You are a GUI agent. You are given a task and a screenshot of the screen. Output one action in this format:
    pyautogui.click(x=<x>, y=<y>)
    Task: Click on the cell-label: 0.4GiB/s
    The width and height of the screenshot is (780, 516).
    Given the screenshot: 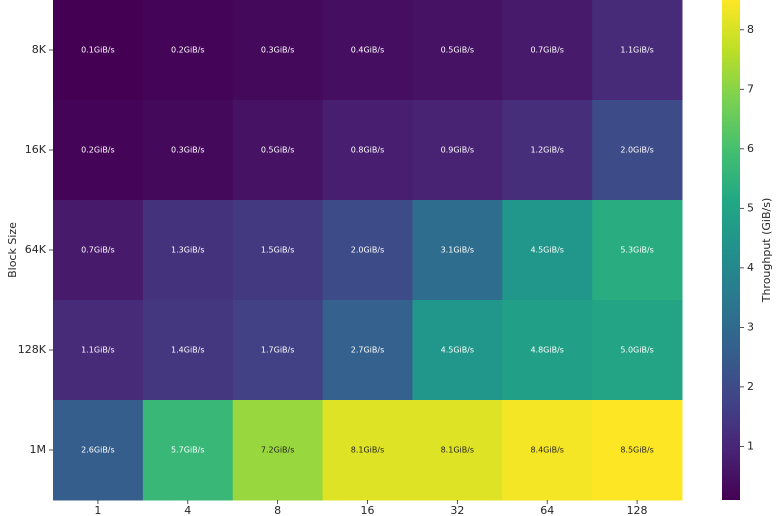 What is the action you would take?
    pyautogui.click(x=368, y=50)
    